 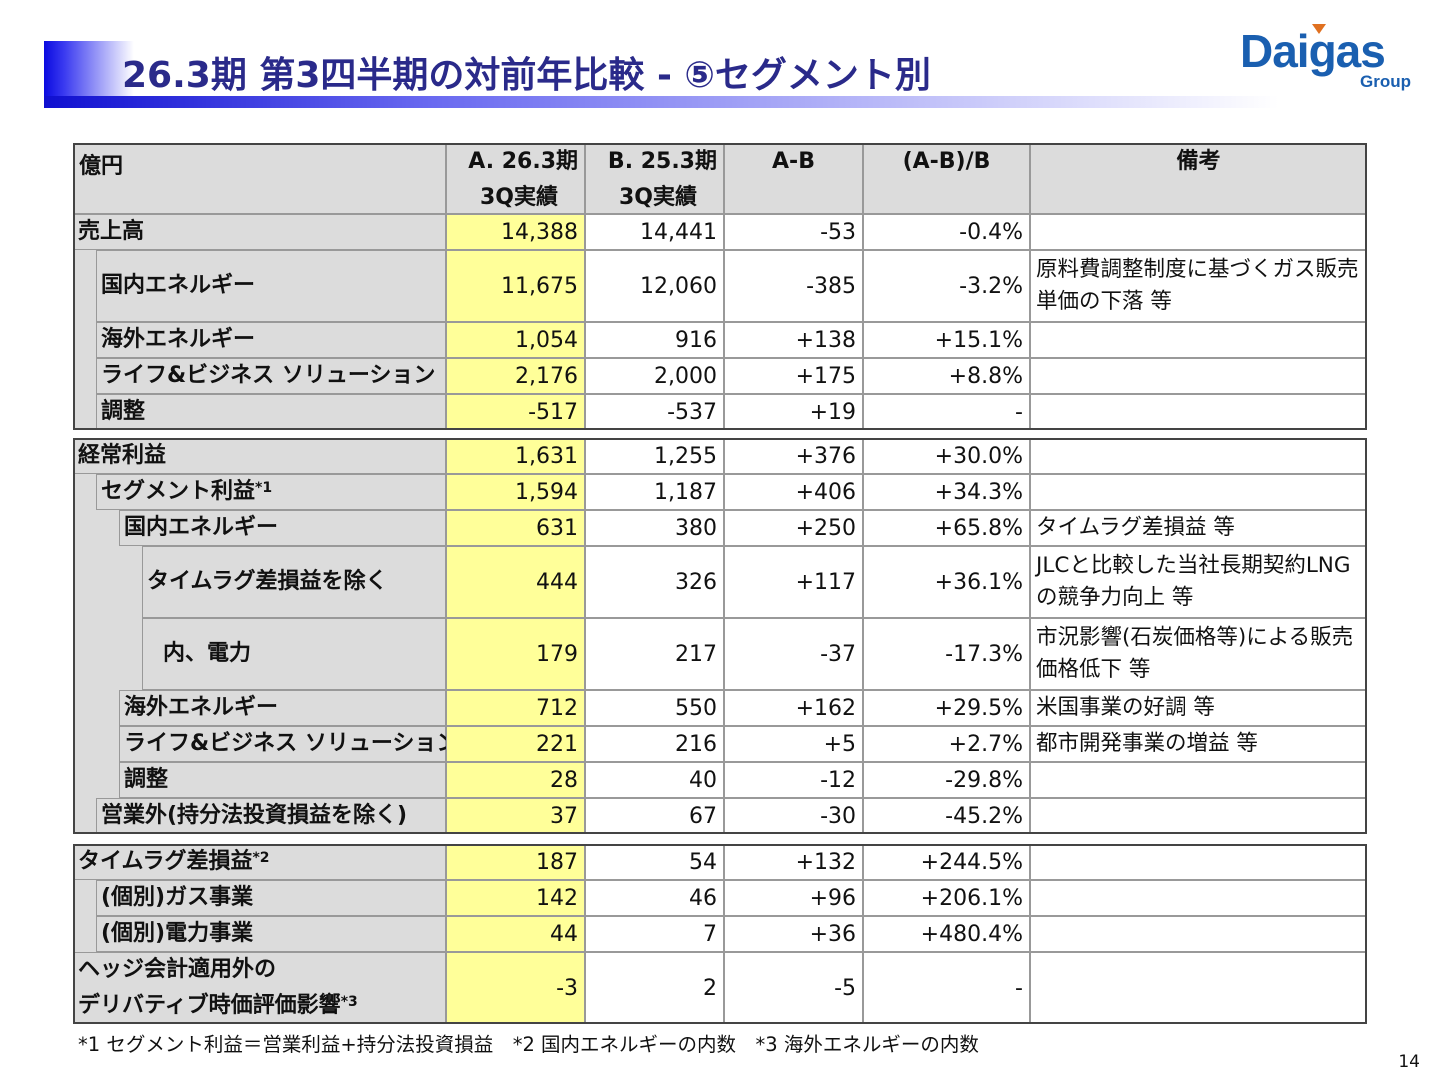 I want to click on row-note: JLCと比較した当社長期契約LNGの競争力向上 等, so click(x=1198, y=582).